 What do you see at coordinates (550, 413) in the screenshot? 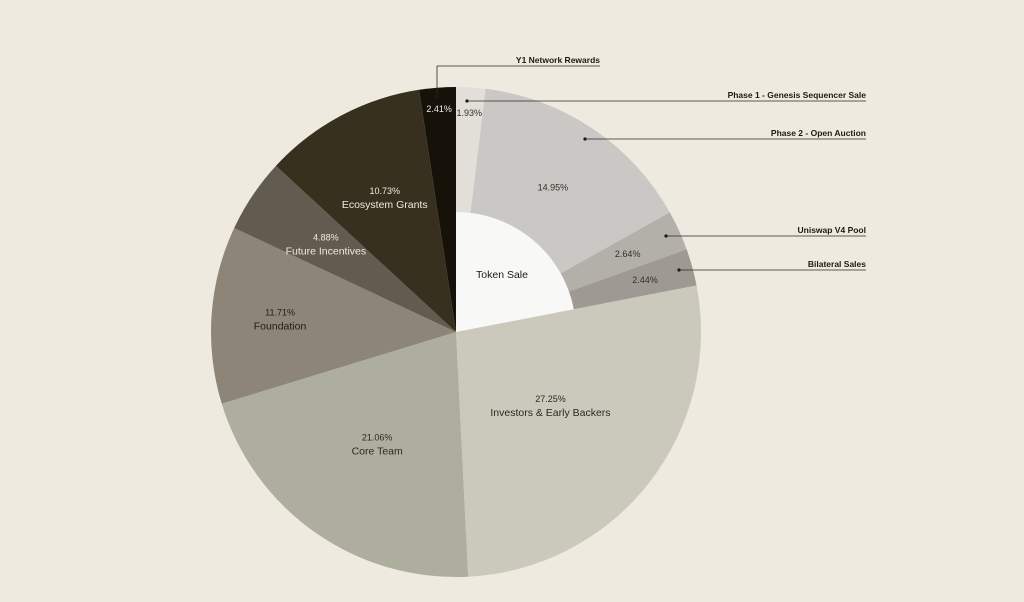
I see `slice-label-investors-early-backers: Investors & Early Backers` at bounding box center [550, 413].